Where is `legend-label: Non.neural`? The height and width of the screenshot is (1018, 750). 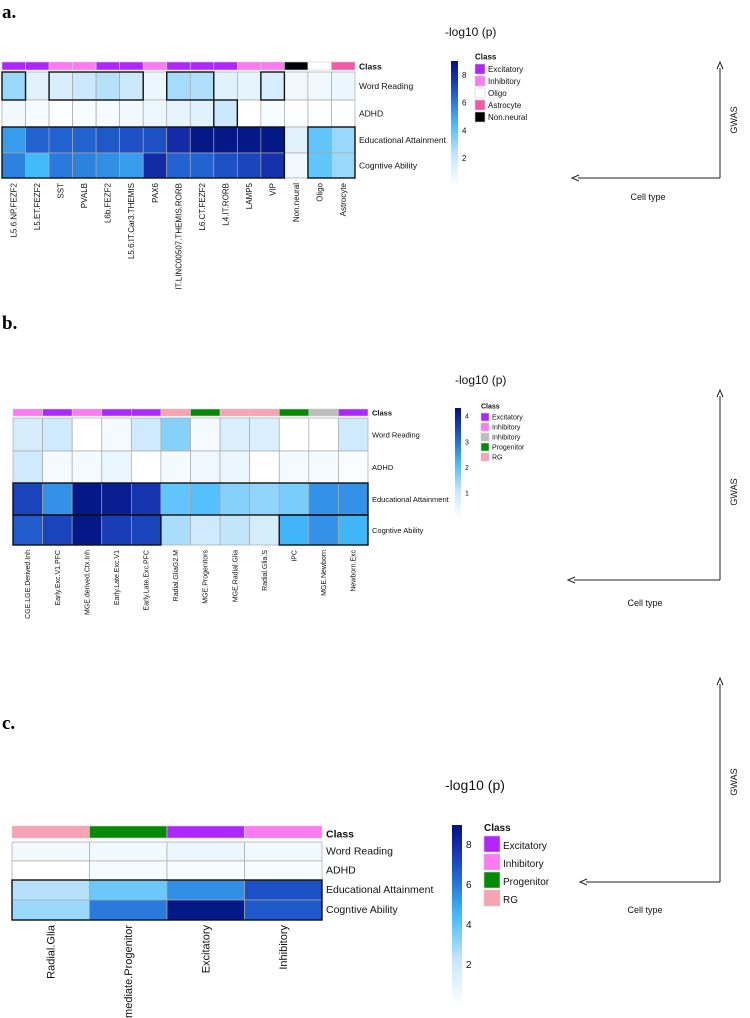
legend-label: Non.neural is located at coordinates (507, 117).